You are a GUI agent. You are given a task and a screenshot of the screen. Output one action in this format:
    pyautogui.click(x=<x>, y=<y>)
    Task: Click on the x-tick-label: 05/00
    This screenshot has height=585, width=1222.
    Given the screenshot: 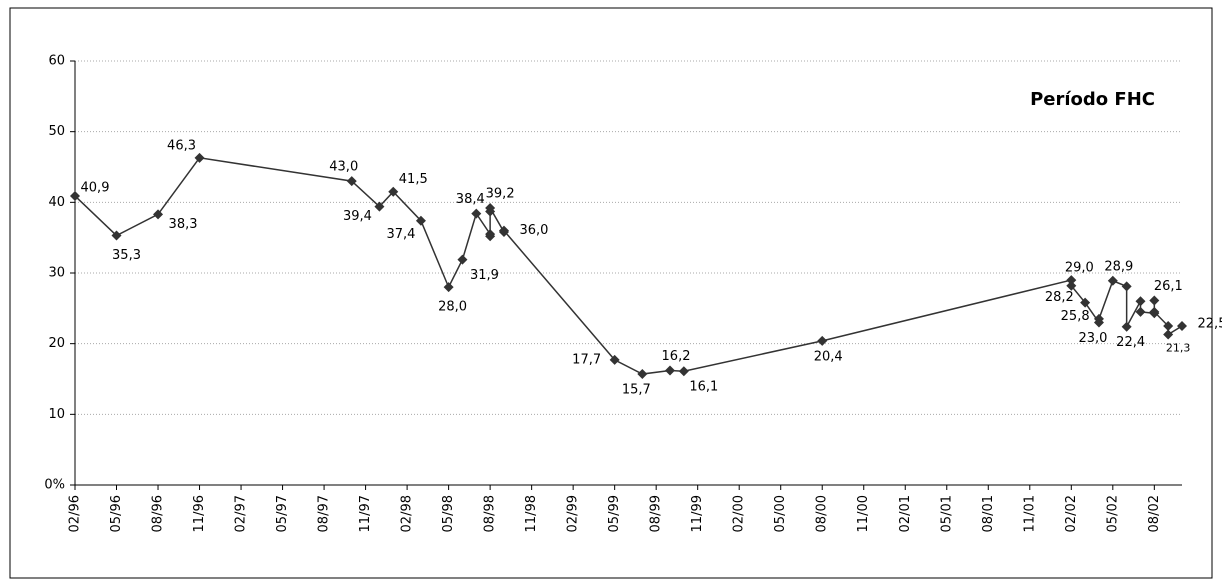 What is the action you would take?
    pyautogui.click(x=780, y=513)
    